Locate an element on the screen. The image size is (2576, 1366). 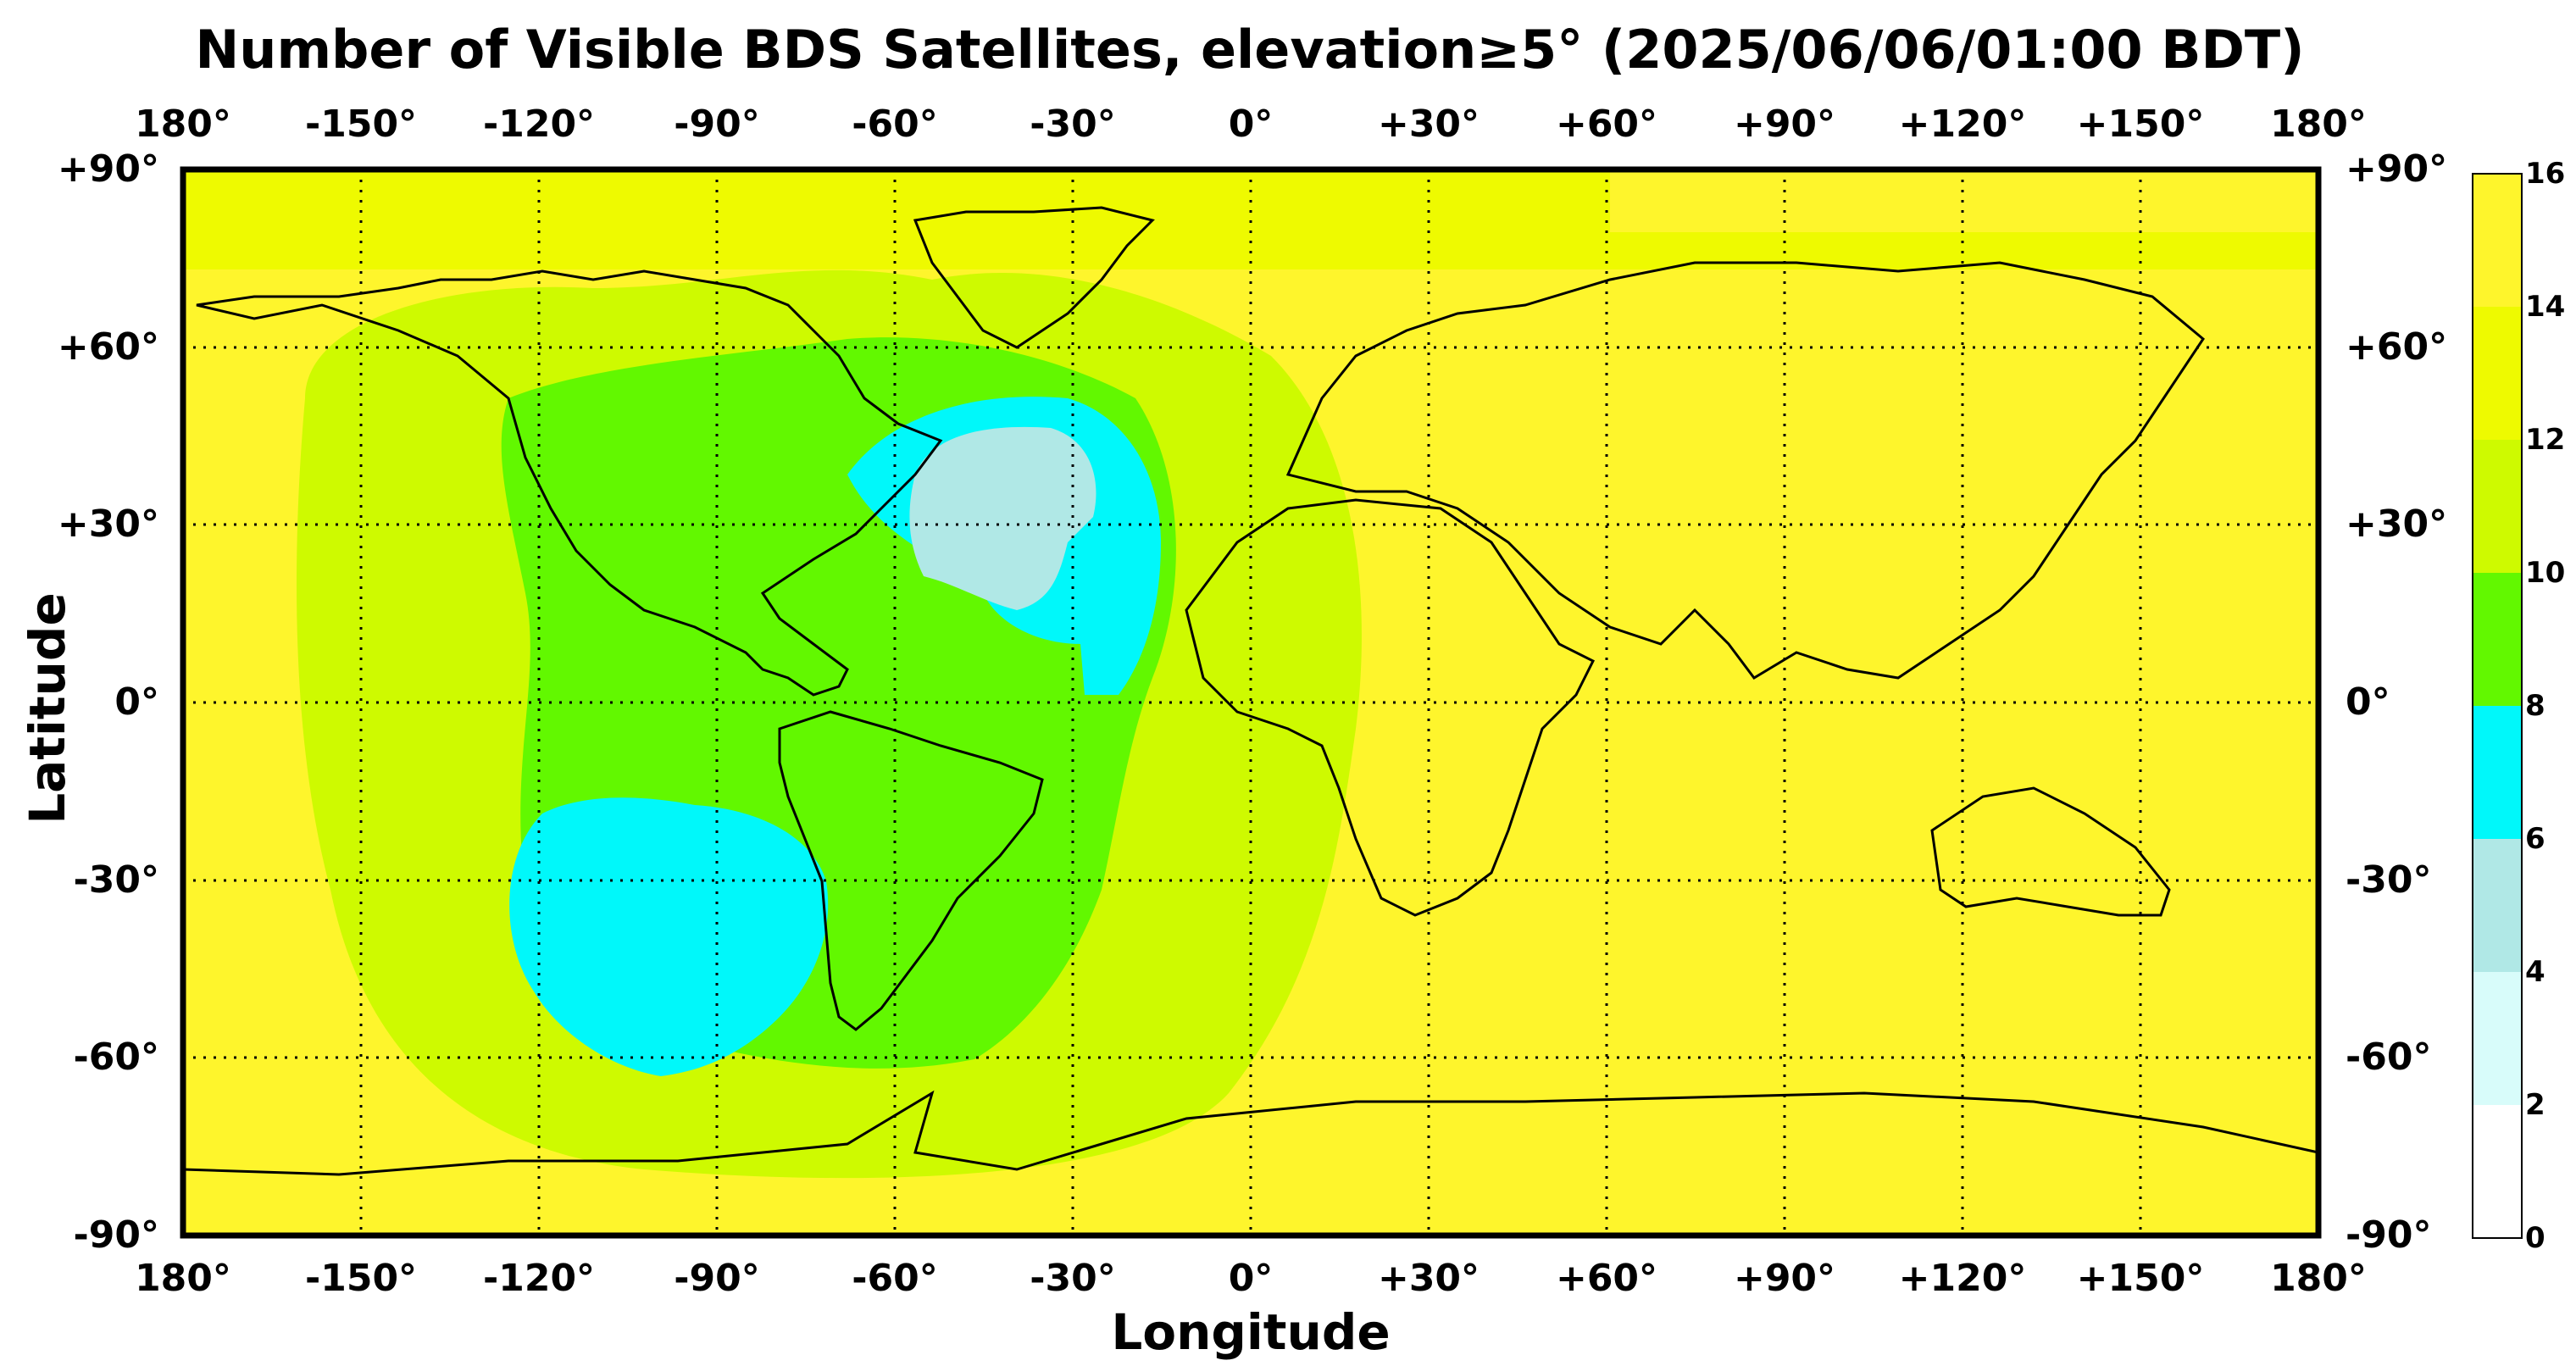
lat-tick-right: -90° is located at coordinates (2389, 1235).